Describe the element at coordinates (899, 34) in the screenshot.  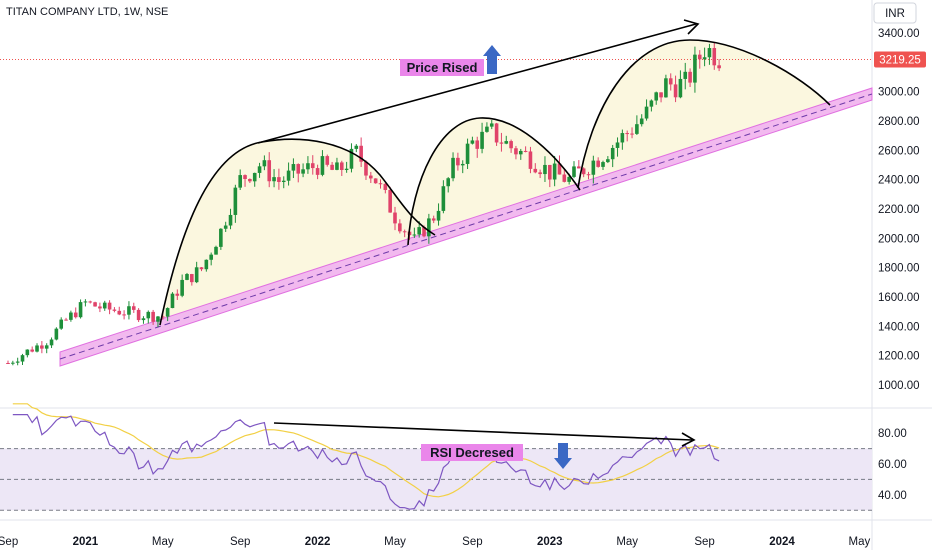
I see `price-tick-label: 3400.00` at that location.